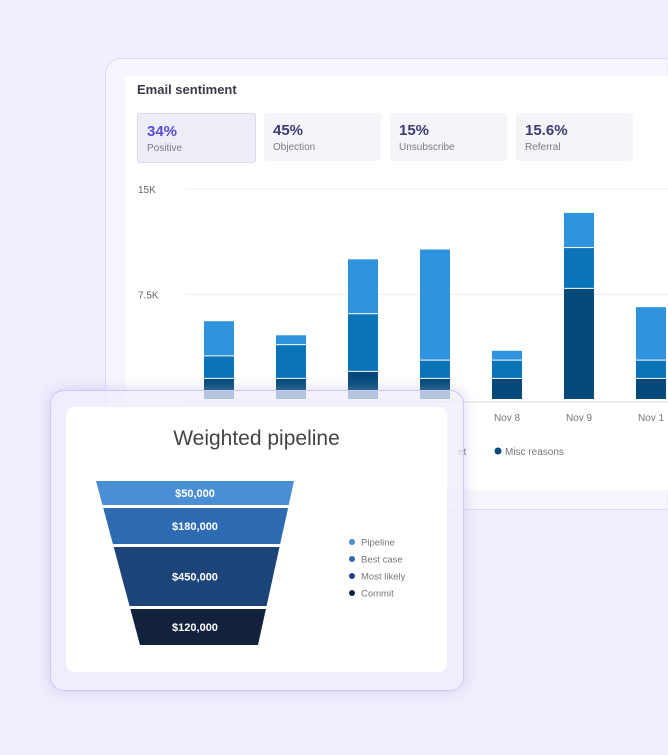 This screenshot has height=755, width=668. Describe the element at coordinates (294, 147) in the screenshot. I see `stat-label: Objection` at that location.